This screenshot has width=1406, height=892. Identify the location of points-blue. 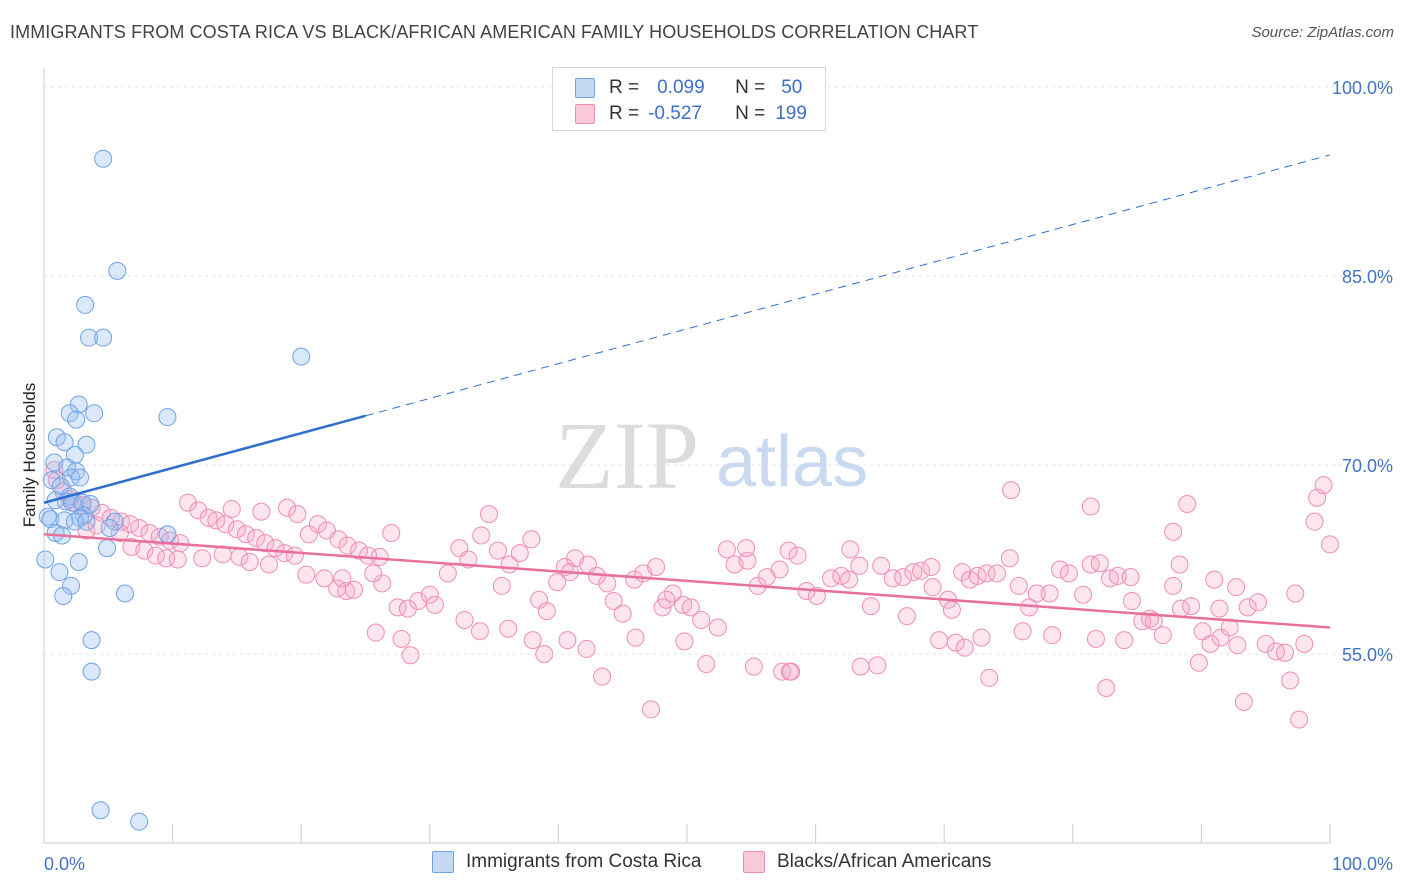
(173, 490).